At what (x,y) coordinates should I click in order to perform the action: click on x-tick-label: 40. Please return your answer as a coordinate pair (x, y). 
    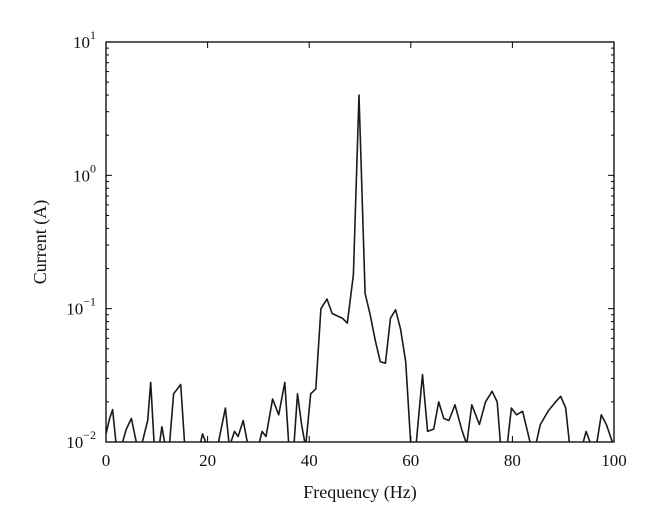
    Looking at the image, I should click on (309, 460).